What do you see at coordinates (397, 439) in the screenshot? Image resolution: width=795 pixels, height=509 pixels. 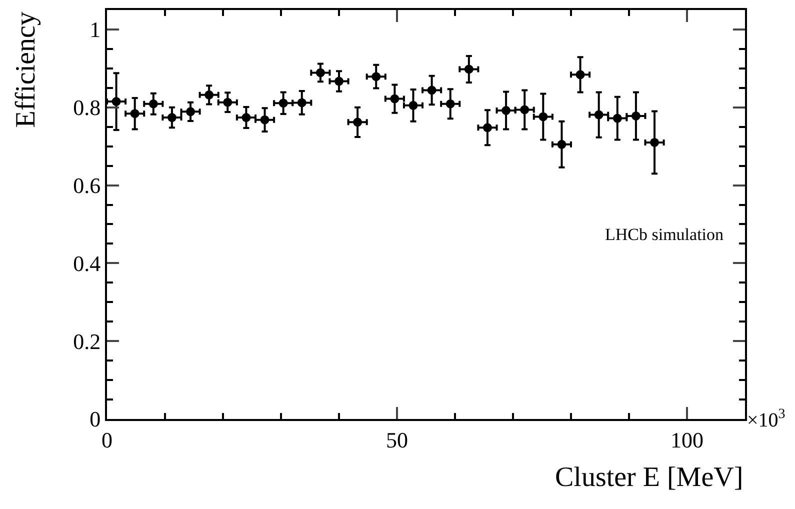 I see `x-tick-label: 50` at bounding box center [397, 439].